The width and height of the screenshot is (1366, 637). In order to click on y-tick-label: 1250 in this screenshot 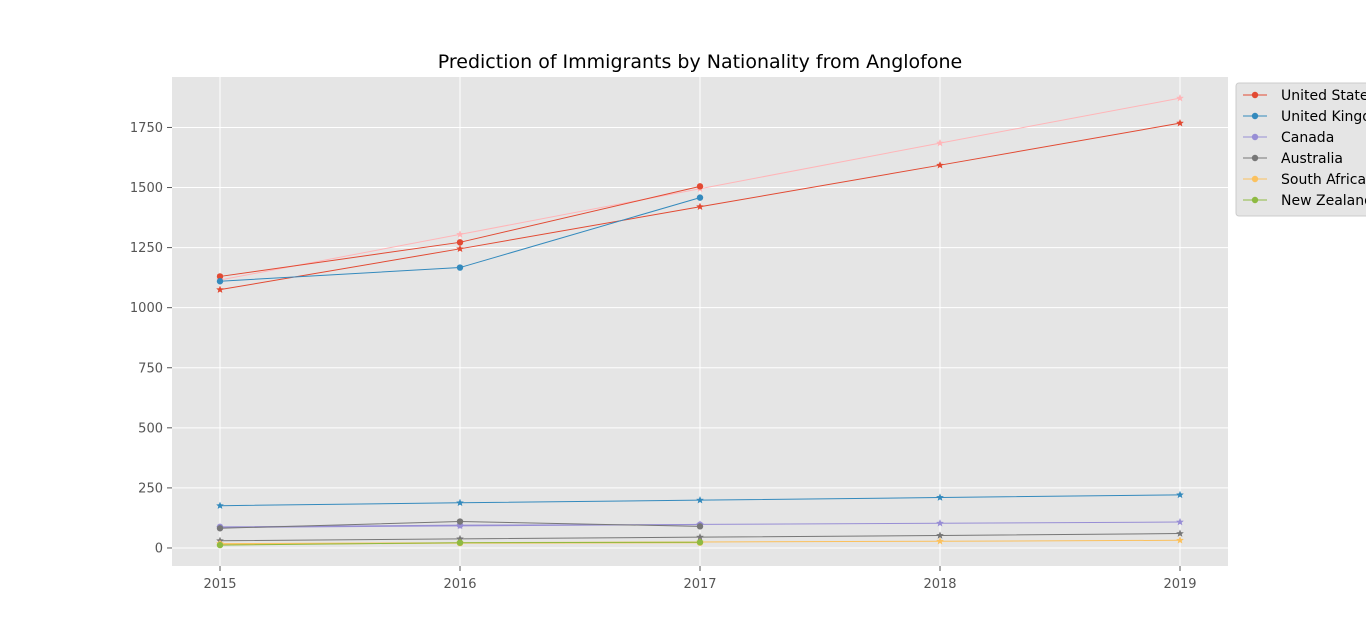, I will do `click(146, 248)`.